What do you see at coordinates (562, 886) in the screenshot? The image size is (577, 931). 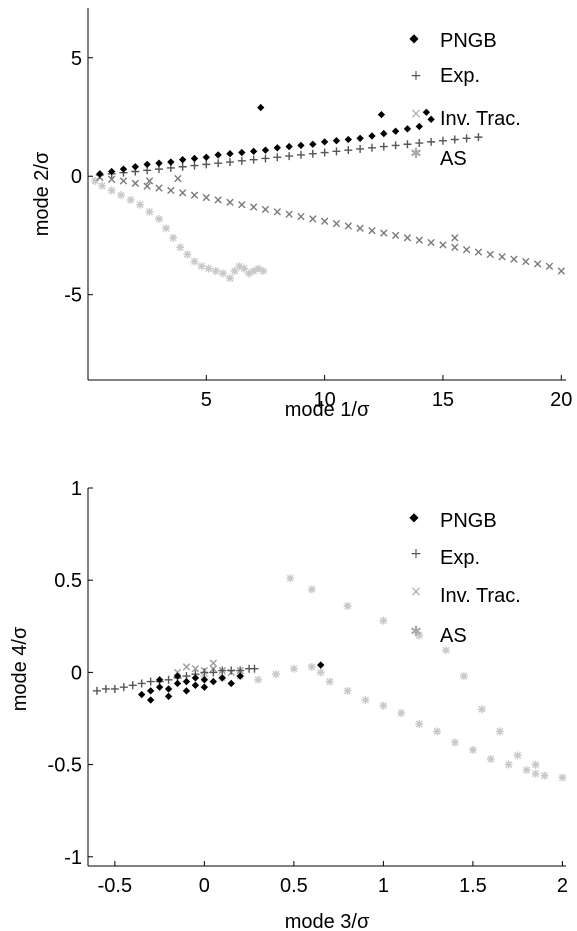 I see `bottom-x-tick-label: 2` at bounding box center [562, 886].